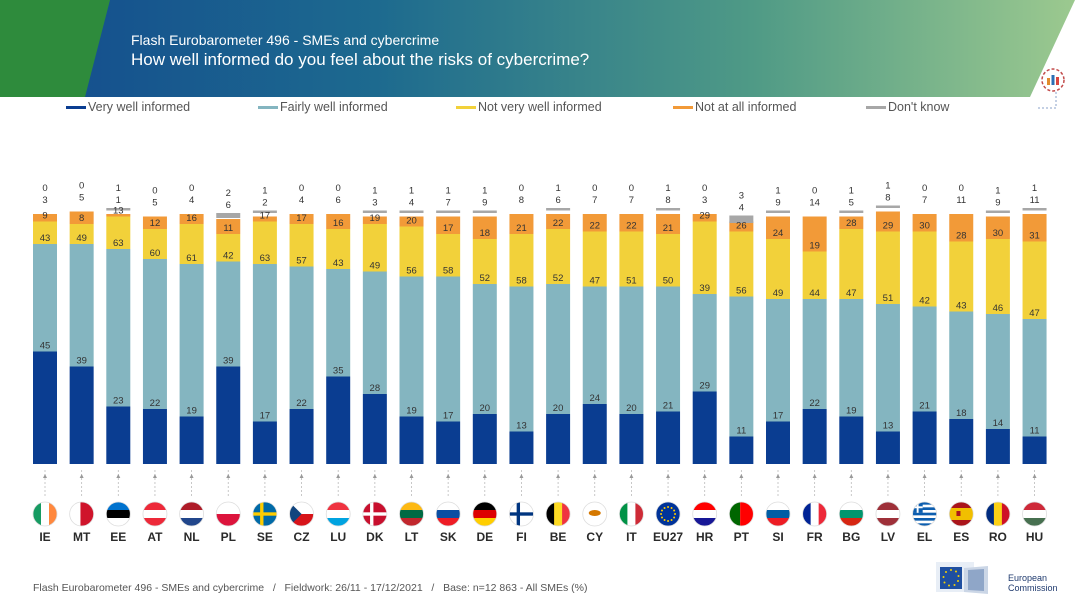 This screenshot has height=607, width=1080. What do you see at coordinates (851, 203) in the screenshot?
I see `label-bg-not-at-all: 5` at bounding box center [851, 203].